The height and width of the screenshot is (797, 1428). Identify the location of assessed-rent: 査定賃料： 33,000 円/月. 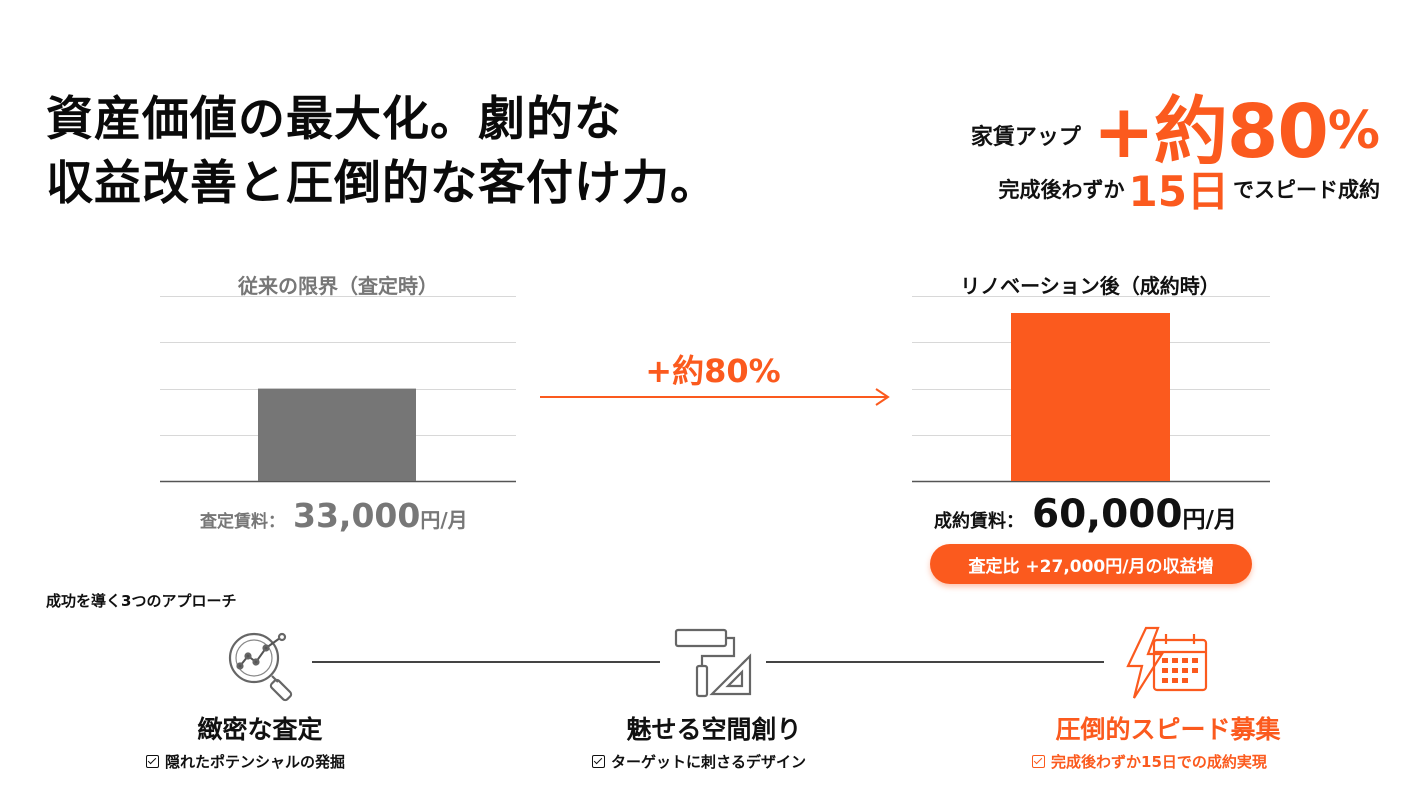
(334, 515).